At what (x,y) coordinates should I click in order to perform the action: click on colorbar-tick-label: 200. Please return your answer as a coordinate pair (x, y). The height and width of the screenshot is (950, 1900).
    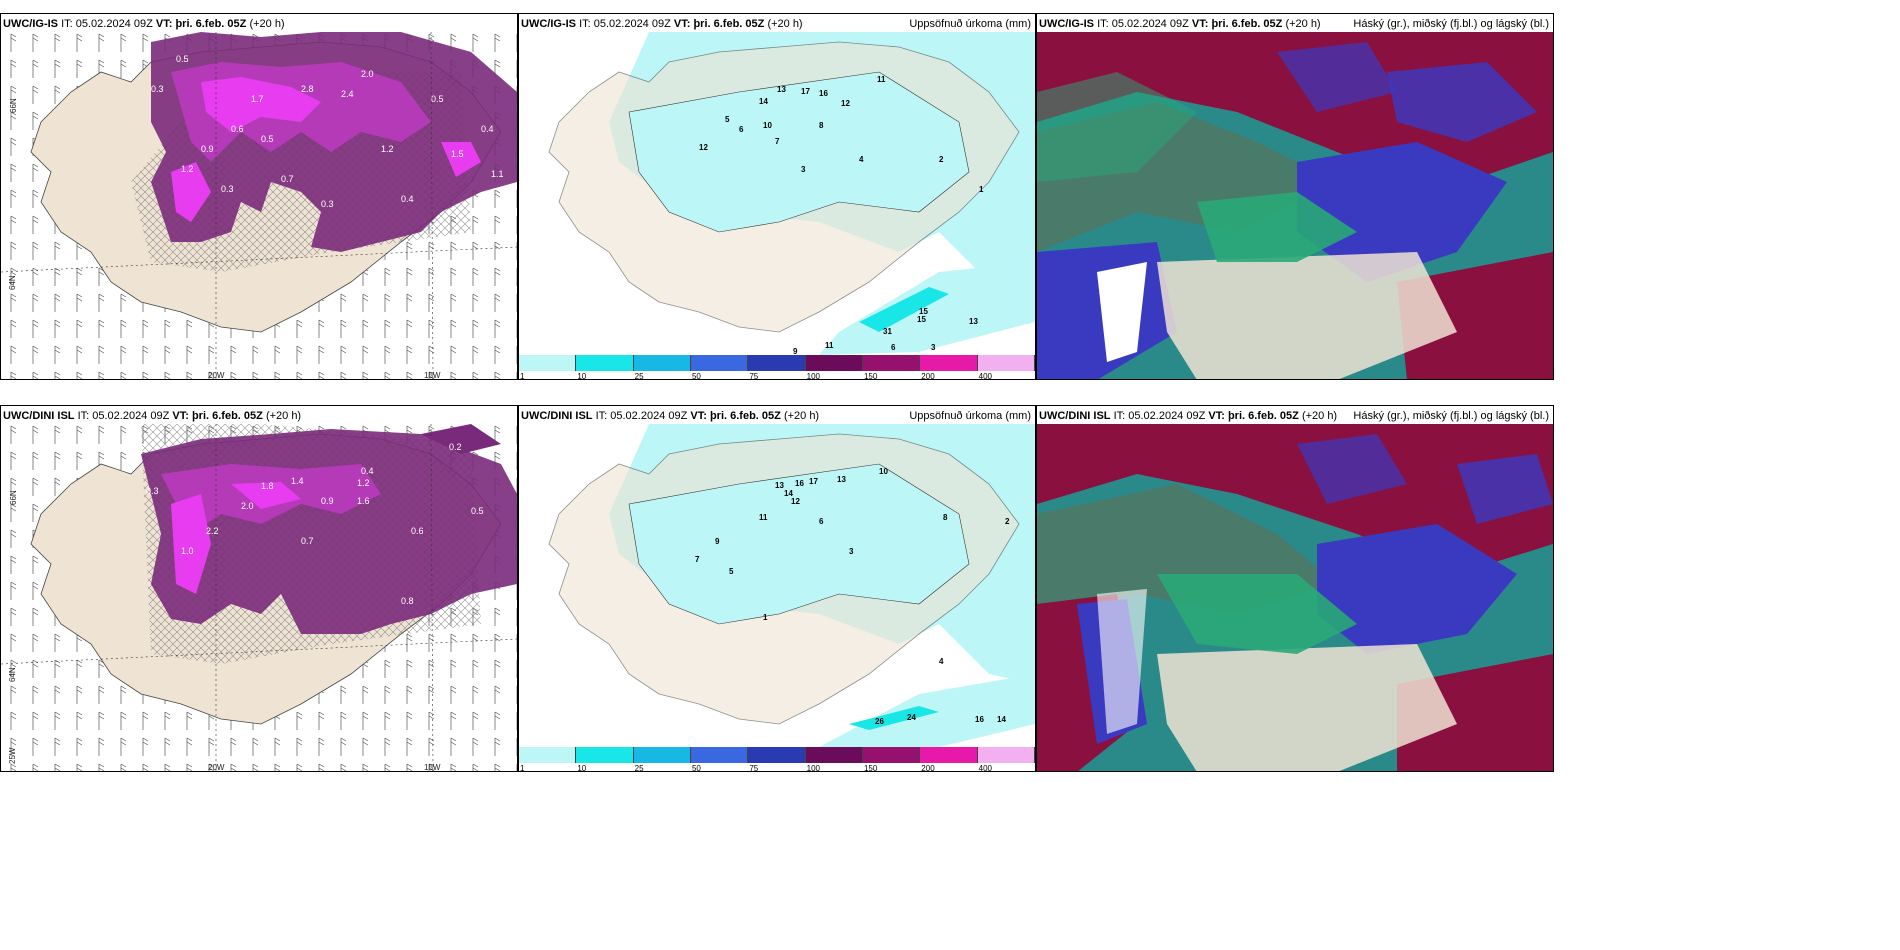
    Looking at the image, I should click on (928, 376).